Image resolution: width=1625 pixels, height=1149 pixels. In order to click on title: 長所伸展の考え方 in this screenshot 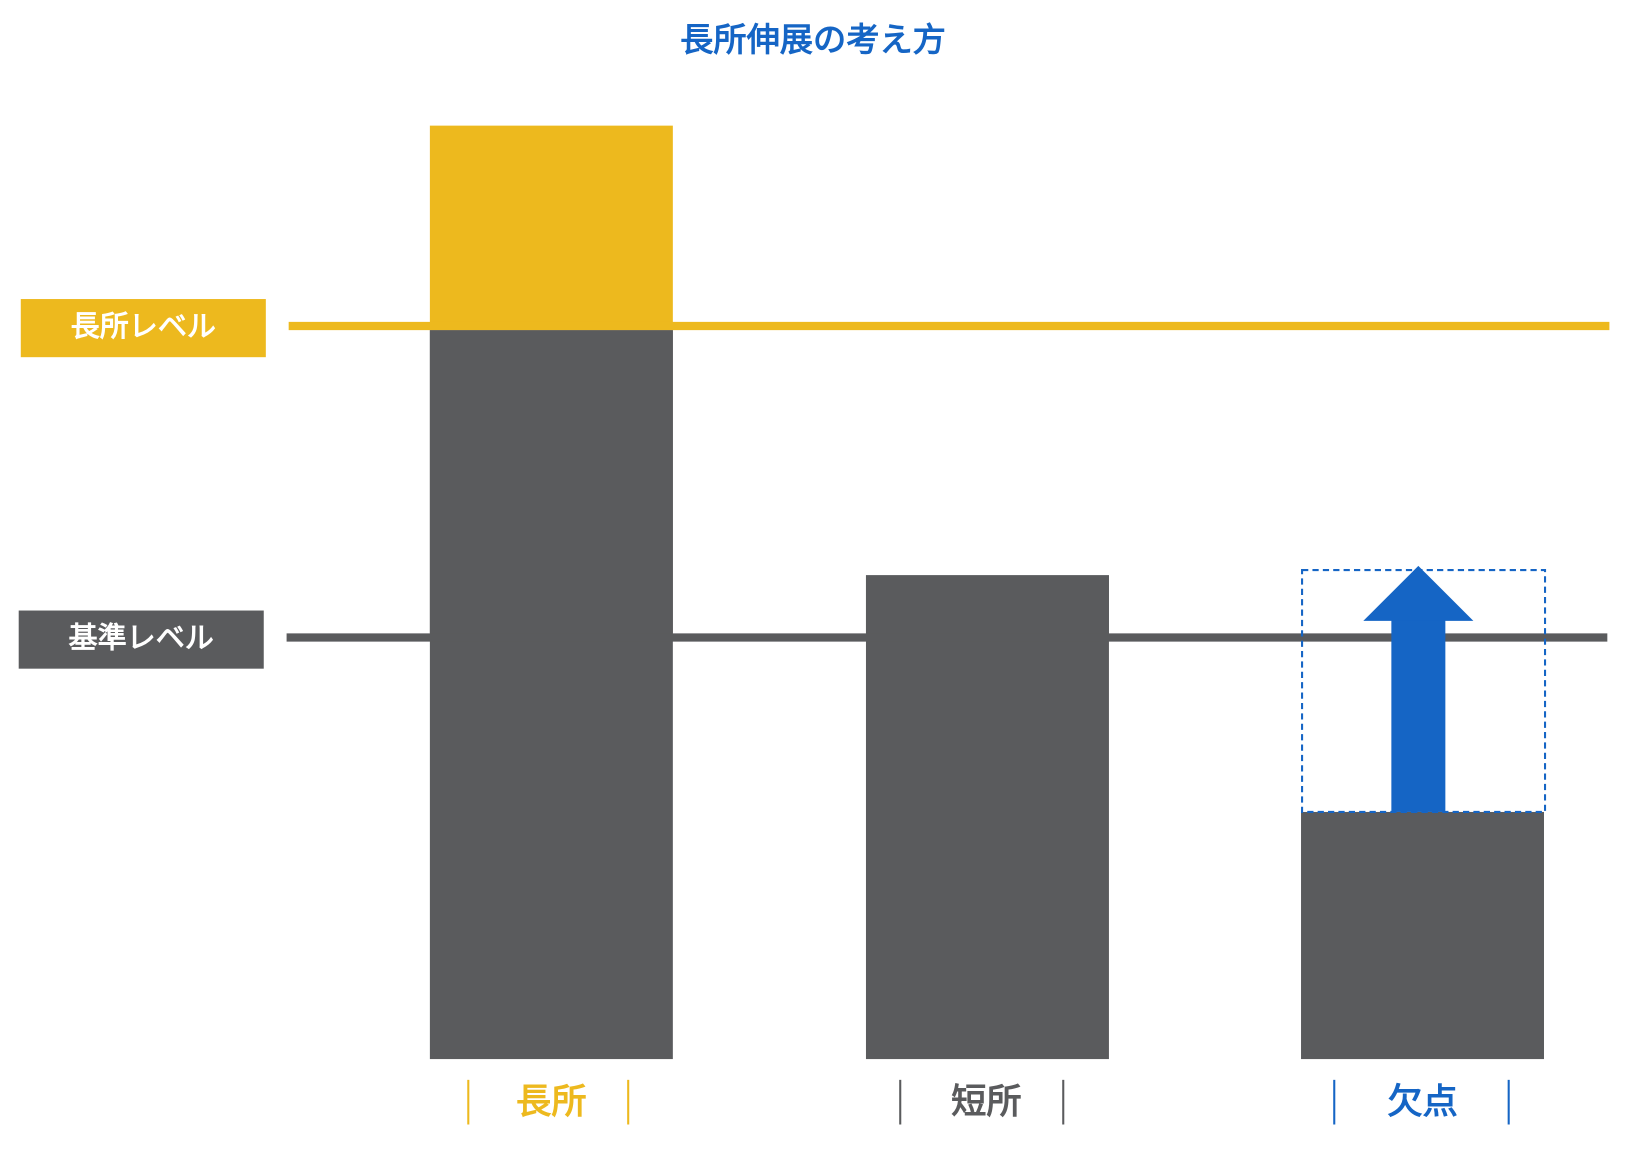, I will do `click(813, 39)`.